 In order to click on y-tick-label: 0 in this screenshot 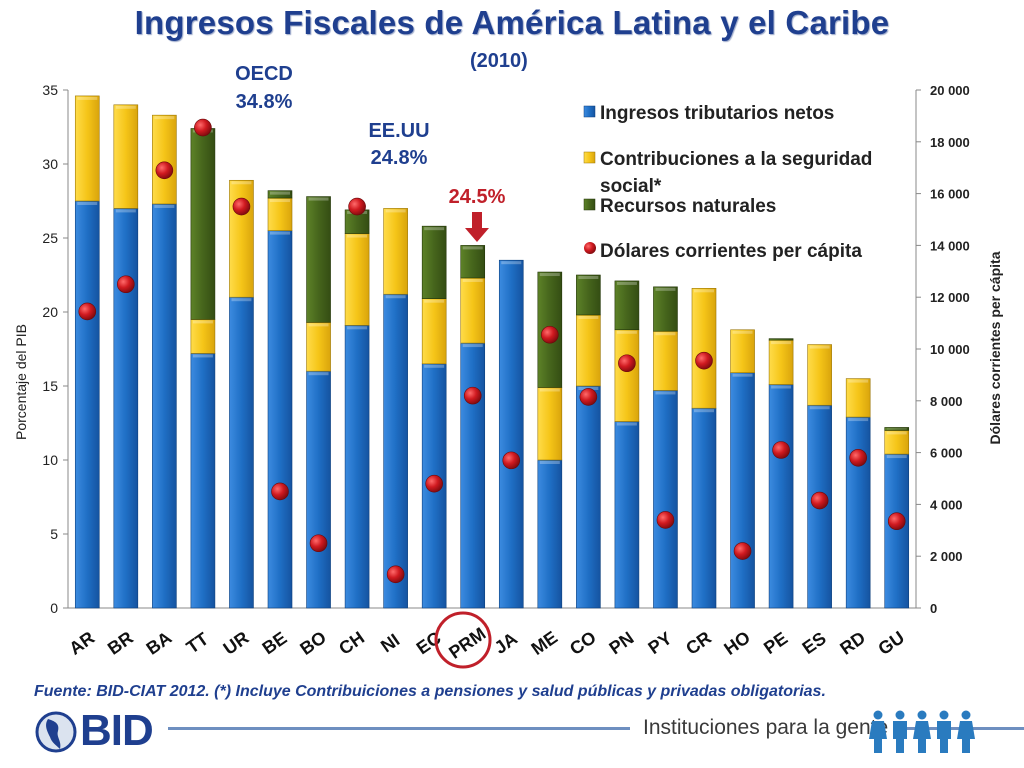, I will do `click(54, 608)`.